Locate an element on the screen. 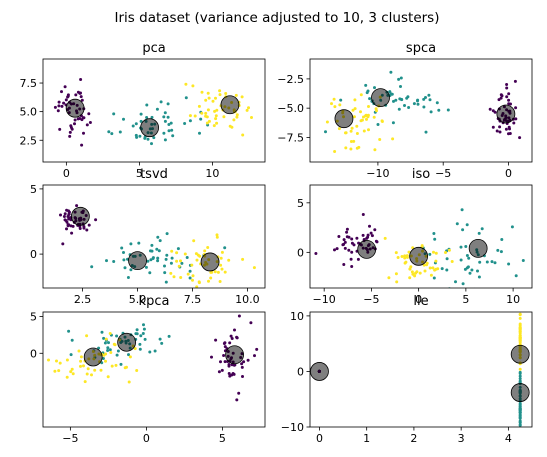 The height and width of the screenshot is (457, 547). subplot-title: pca is located at coordinates (153, 48).